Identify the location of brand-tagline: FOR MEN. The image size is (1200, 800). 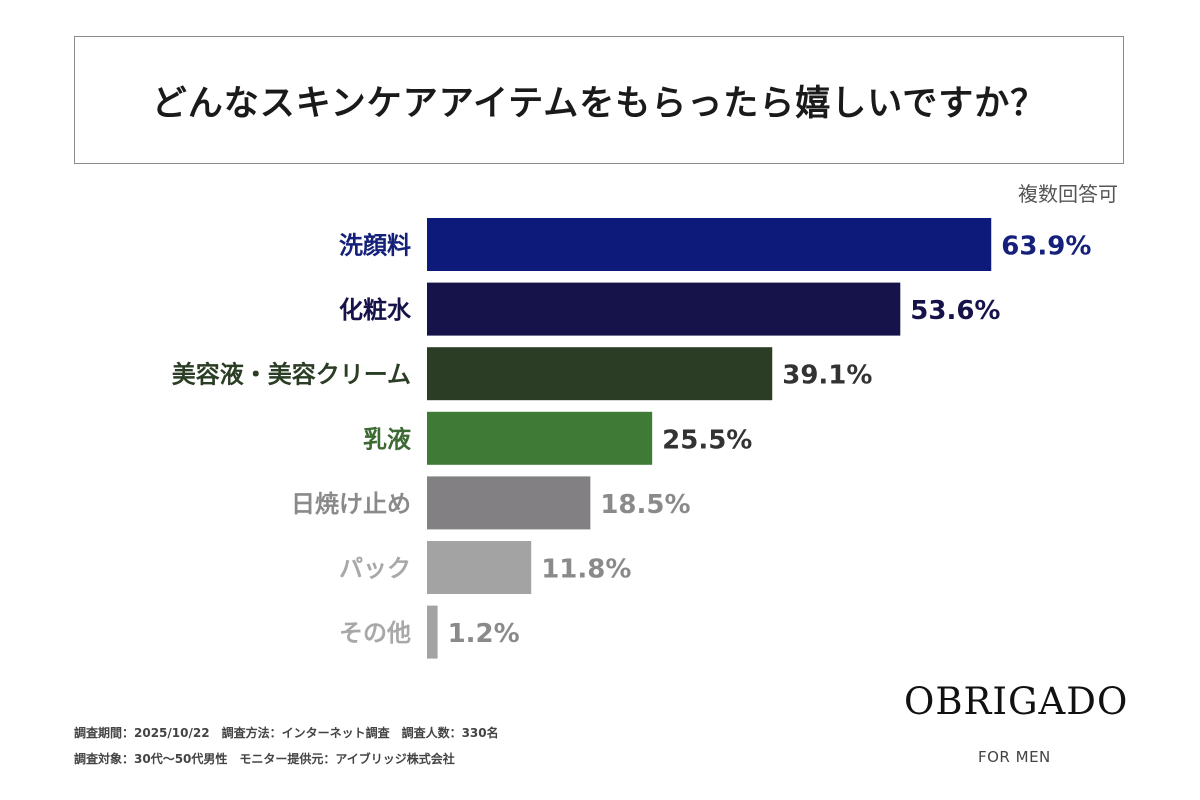
(1014, 757).